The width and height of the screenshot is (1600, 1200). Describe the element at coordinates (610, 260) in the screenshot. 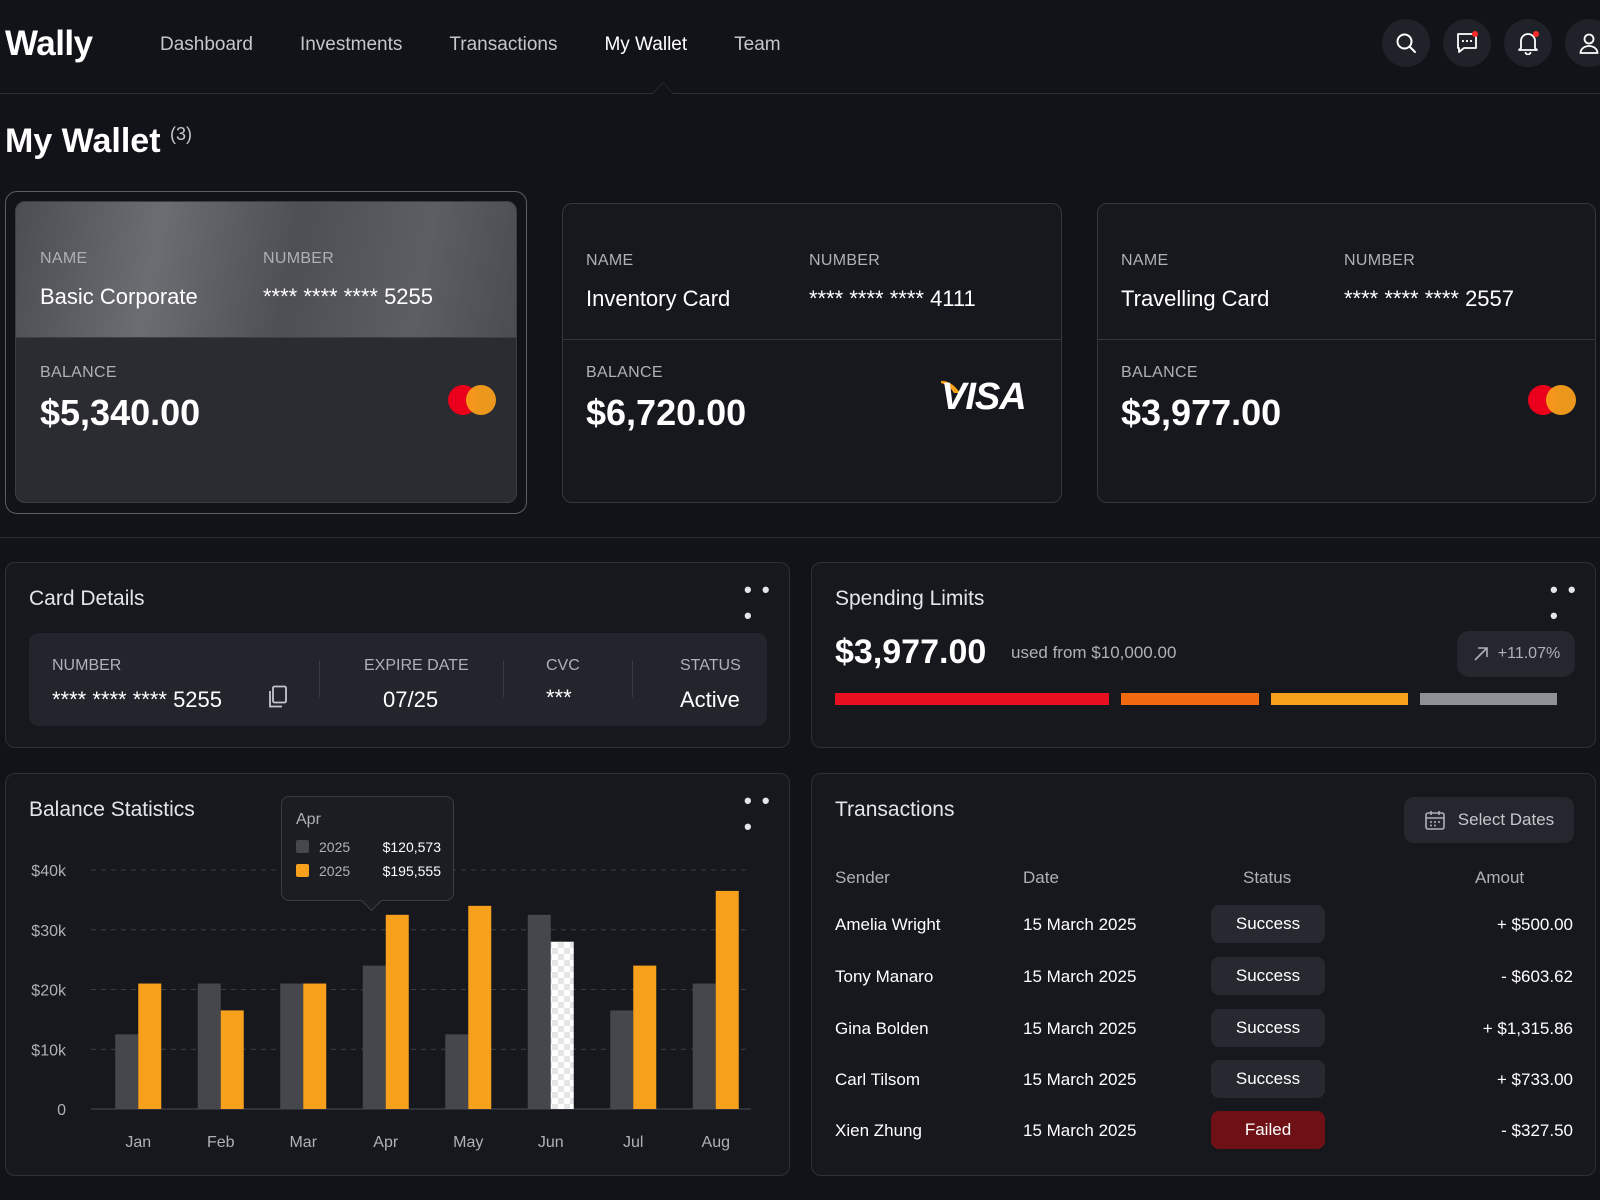

I see `card-name-label: NAME` at that location.